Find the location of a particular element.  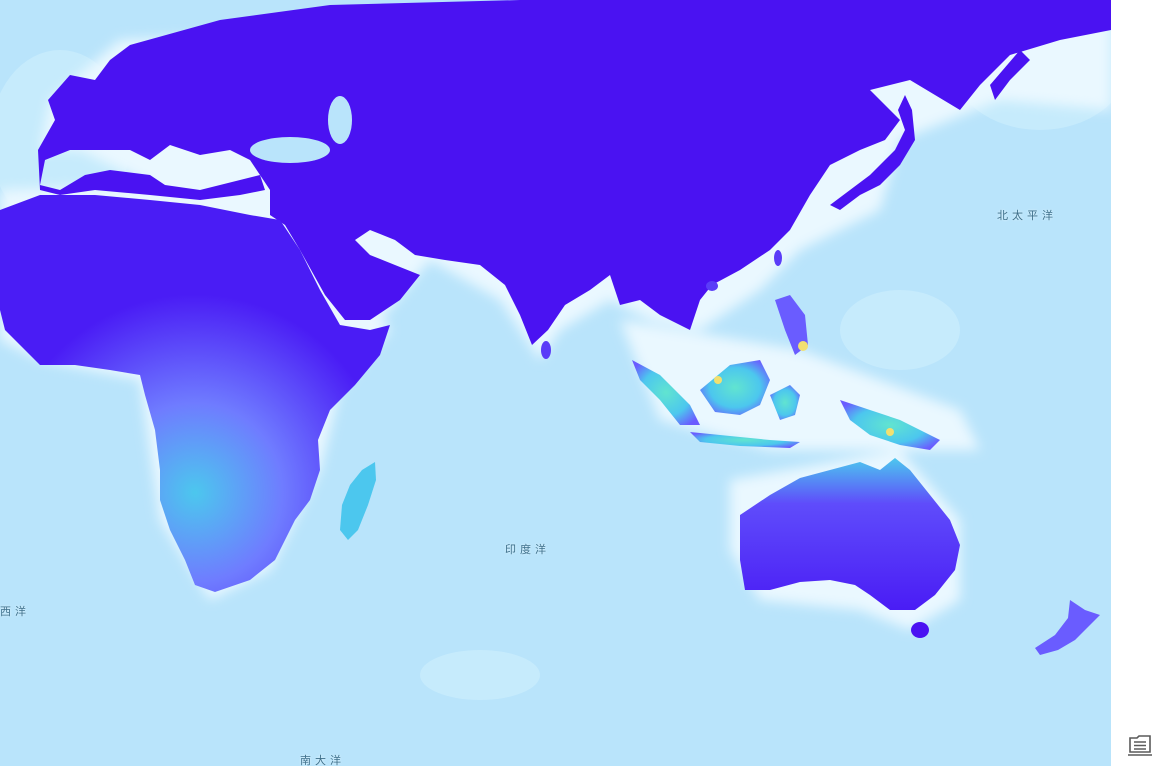

indonesia-archipelago is located at coordinates (786, 372).